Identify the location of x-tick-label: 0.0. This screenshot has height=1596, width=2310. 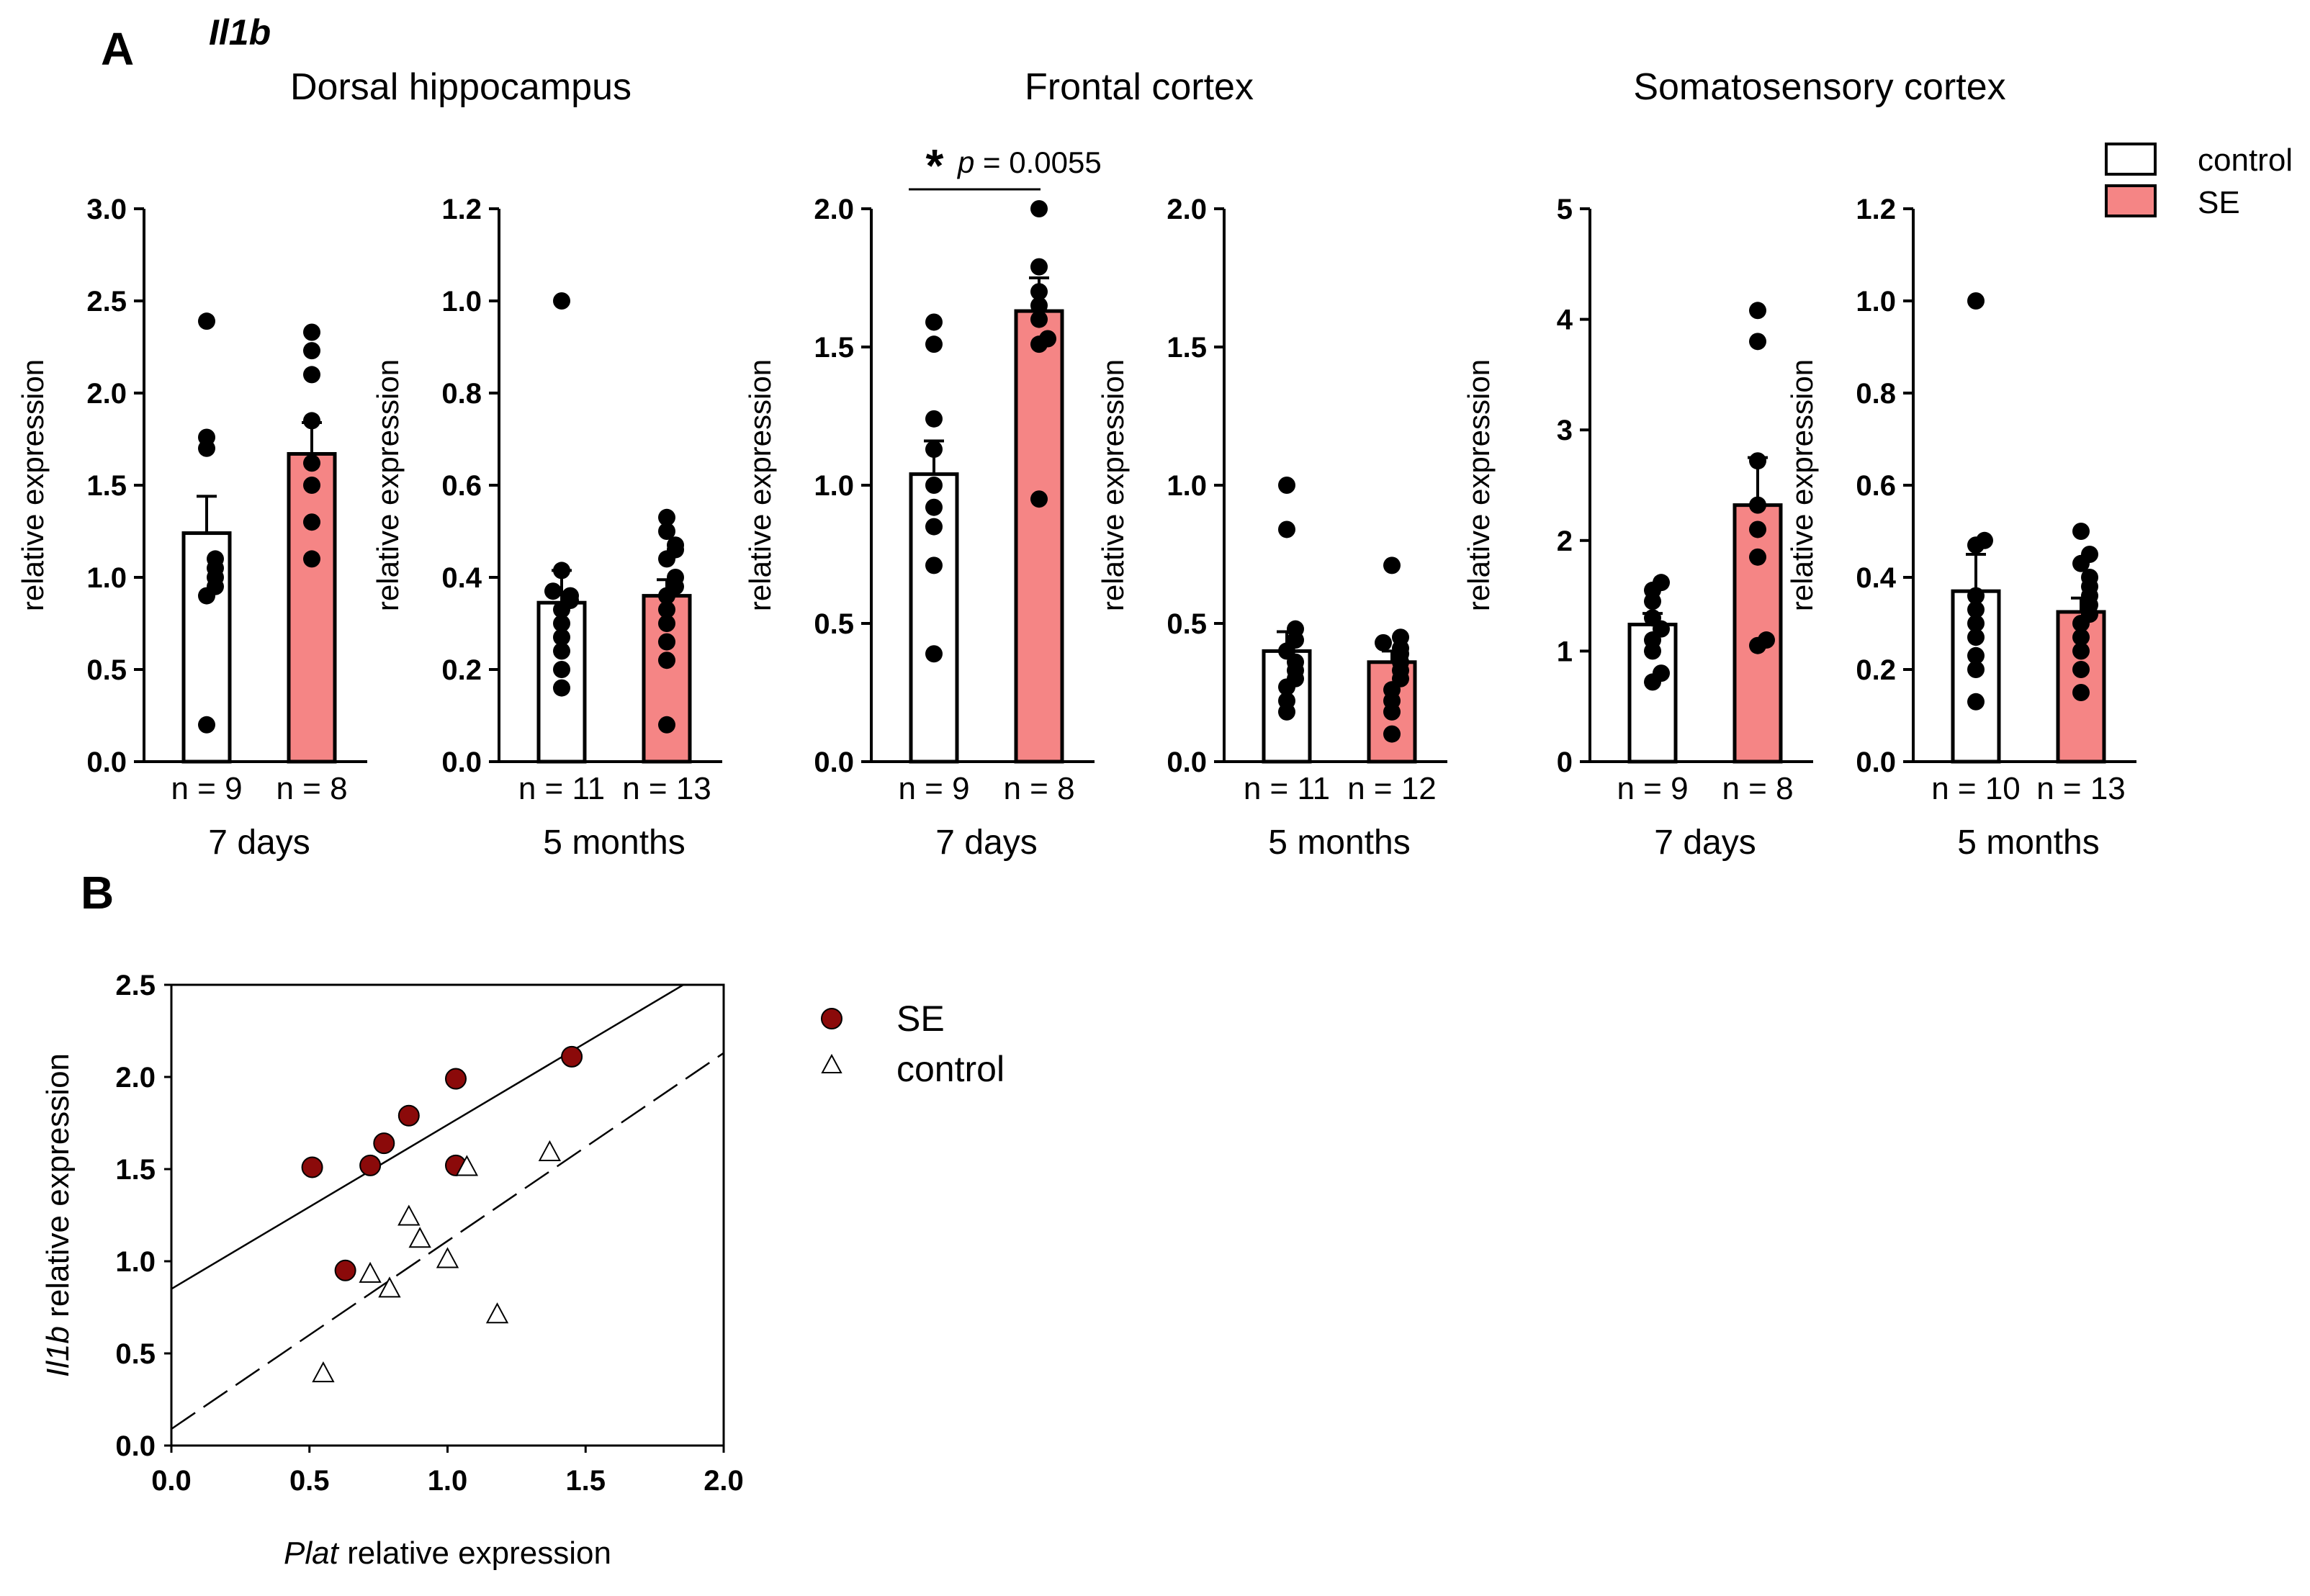
(171, 1481).